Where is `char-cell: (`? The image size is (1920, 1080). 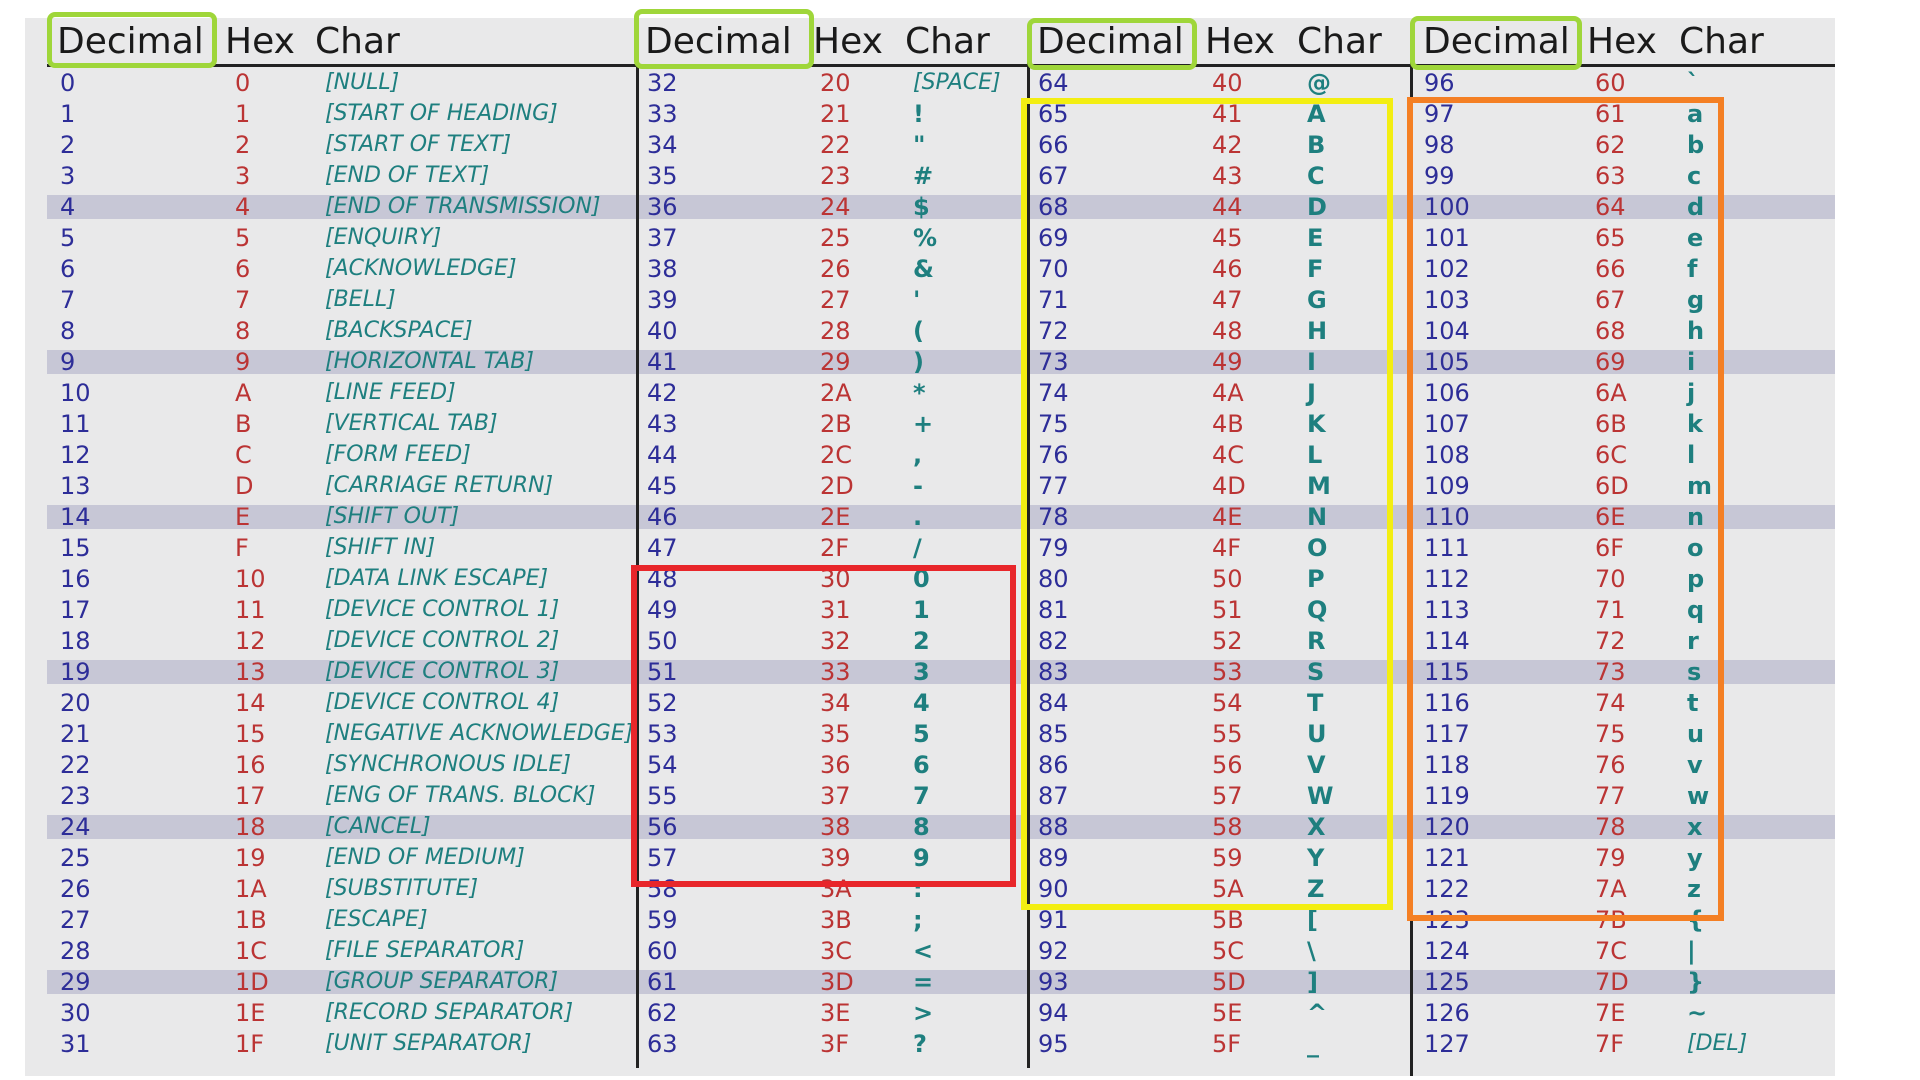 char-cell: ( is located at coordinates (918, 331).